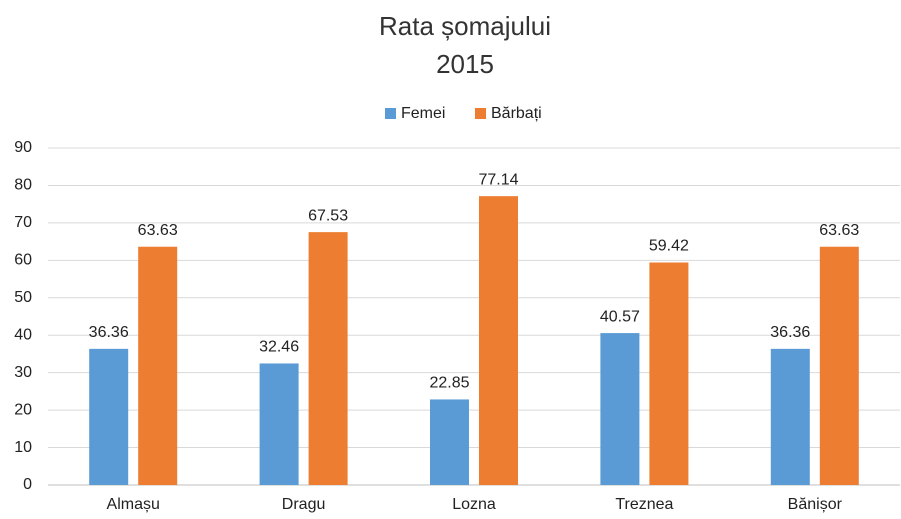  I want to click on data-label: 32.46, so click(279, 347).